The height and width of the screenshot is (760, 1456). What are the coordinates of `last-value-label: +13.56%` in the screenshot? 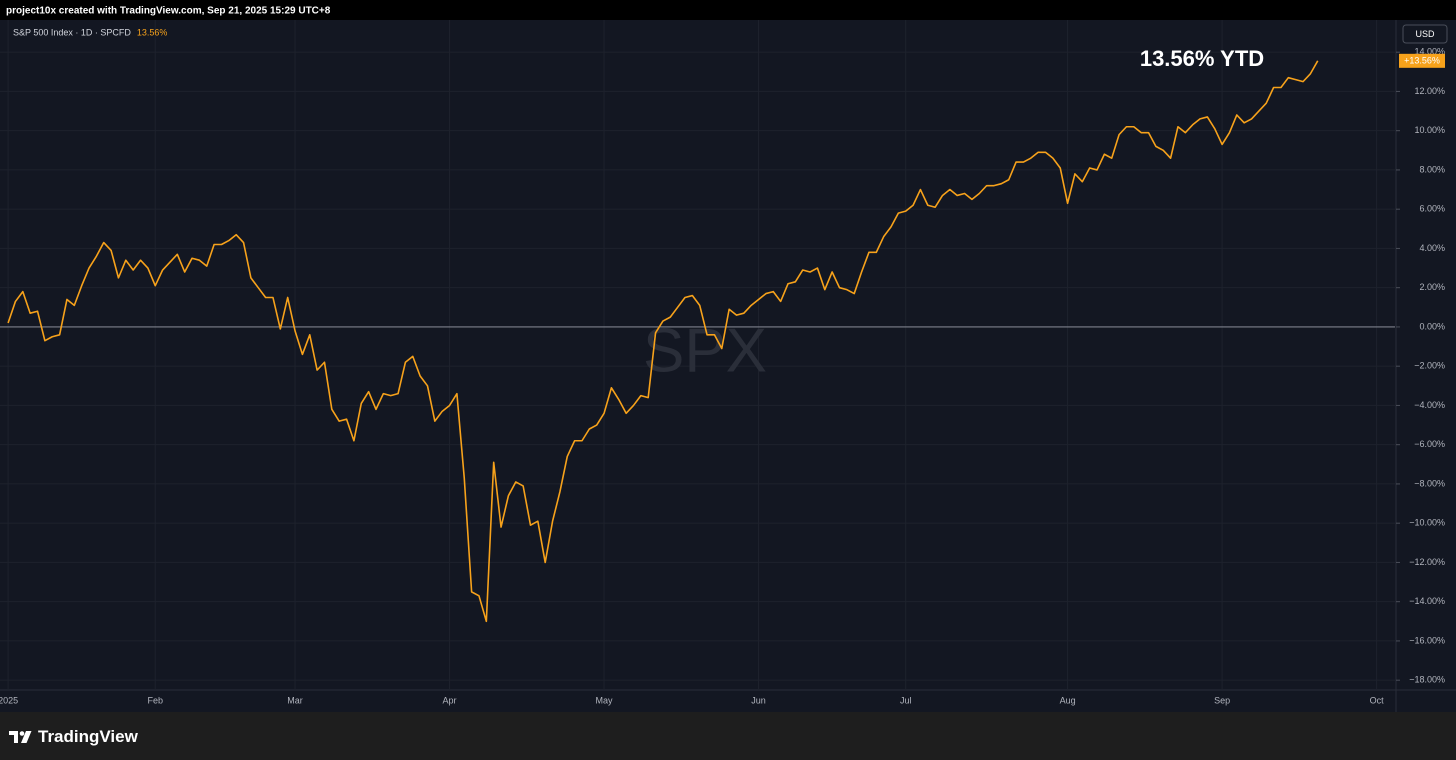 It's located at (1422, 61).